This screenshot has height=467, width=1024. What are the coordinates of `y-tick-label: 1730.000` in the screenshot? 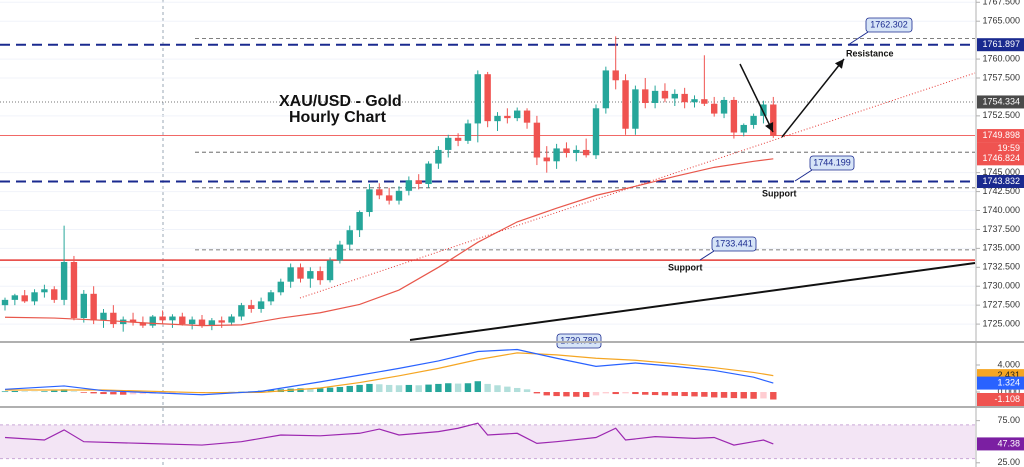 It's located at (1001, 286).